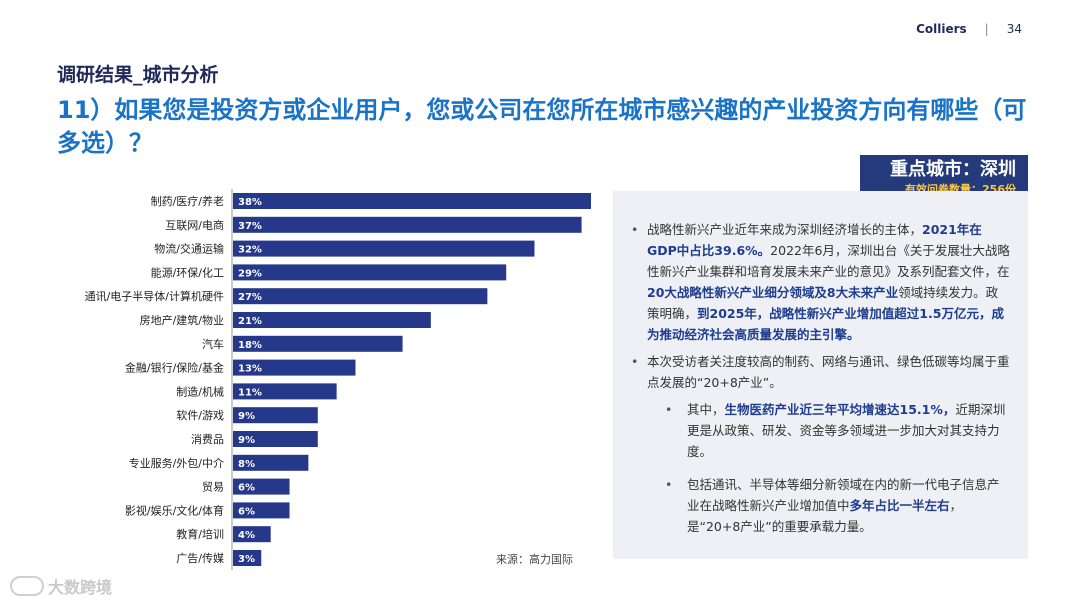 Image resolution: width=1080 pixels, height=608 pixels. Describe the element at coordinates (200, 415) in the screenshot. I see `category-label: 软件/游戏` at that location.